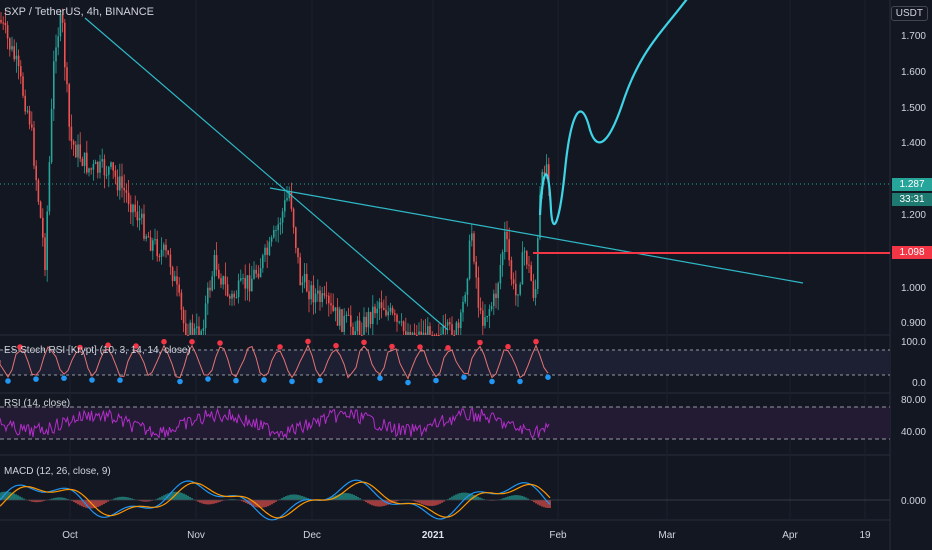  Describe the element at coordinates (70, 535) in the screenshot. I see `time-tick: Oct` at that location.